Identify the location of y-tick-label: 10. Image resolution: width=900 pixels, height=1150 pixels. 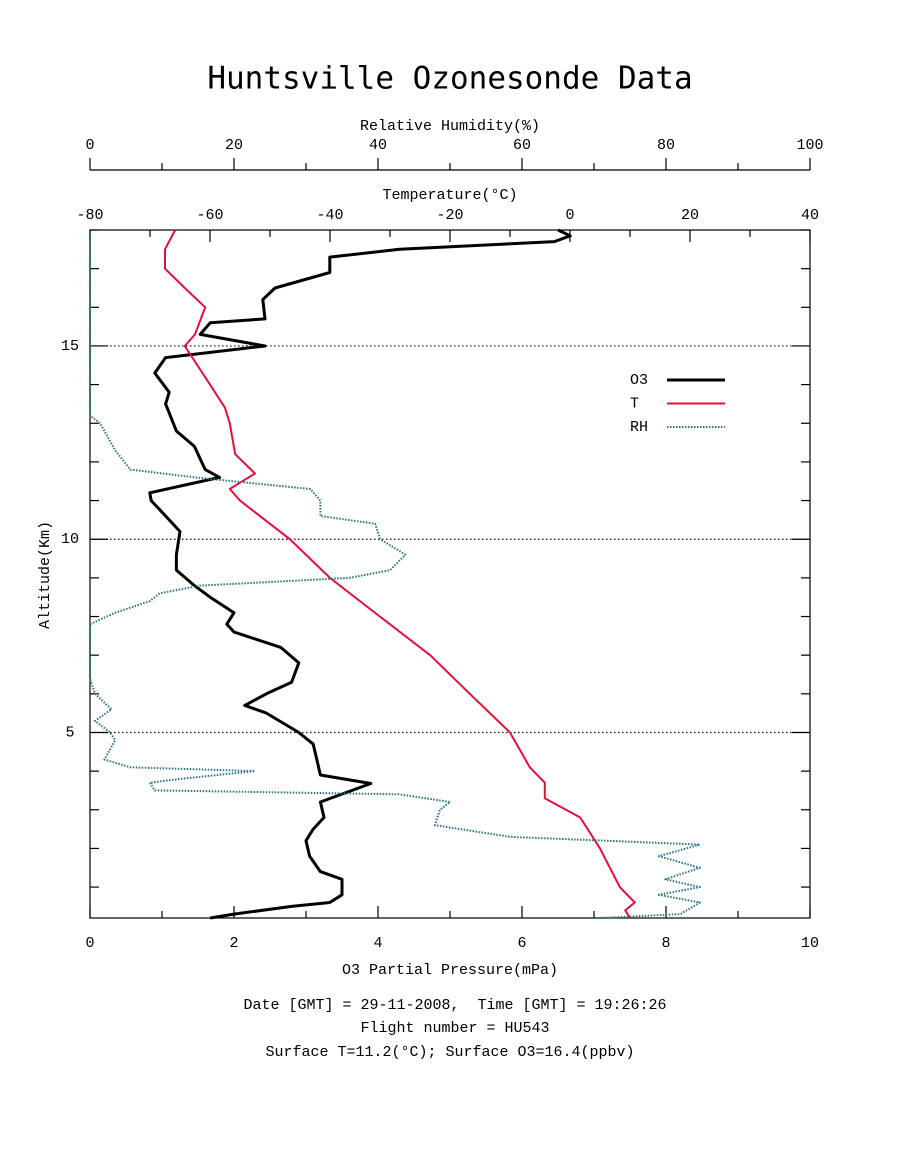
(70, 539).